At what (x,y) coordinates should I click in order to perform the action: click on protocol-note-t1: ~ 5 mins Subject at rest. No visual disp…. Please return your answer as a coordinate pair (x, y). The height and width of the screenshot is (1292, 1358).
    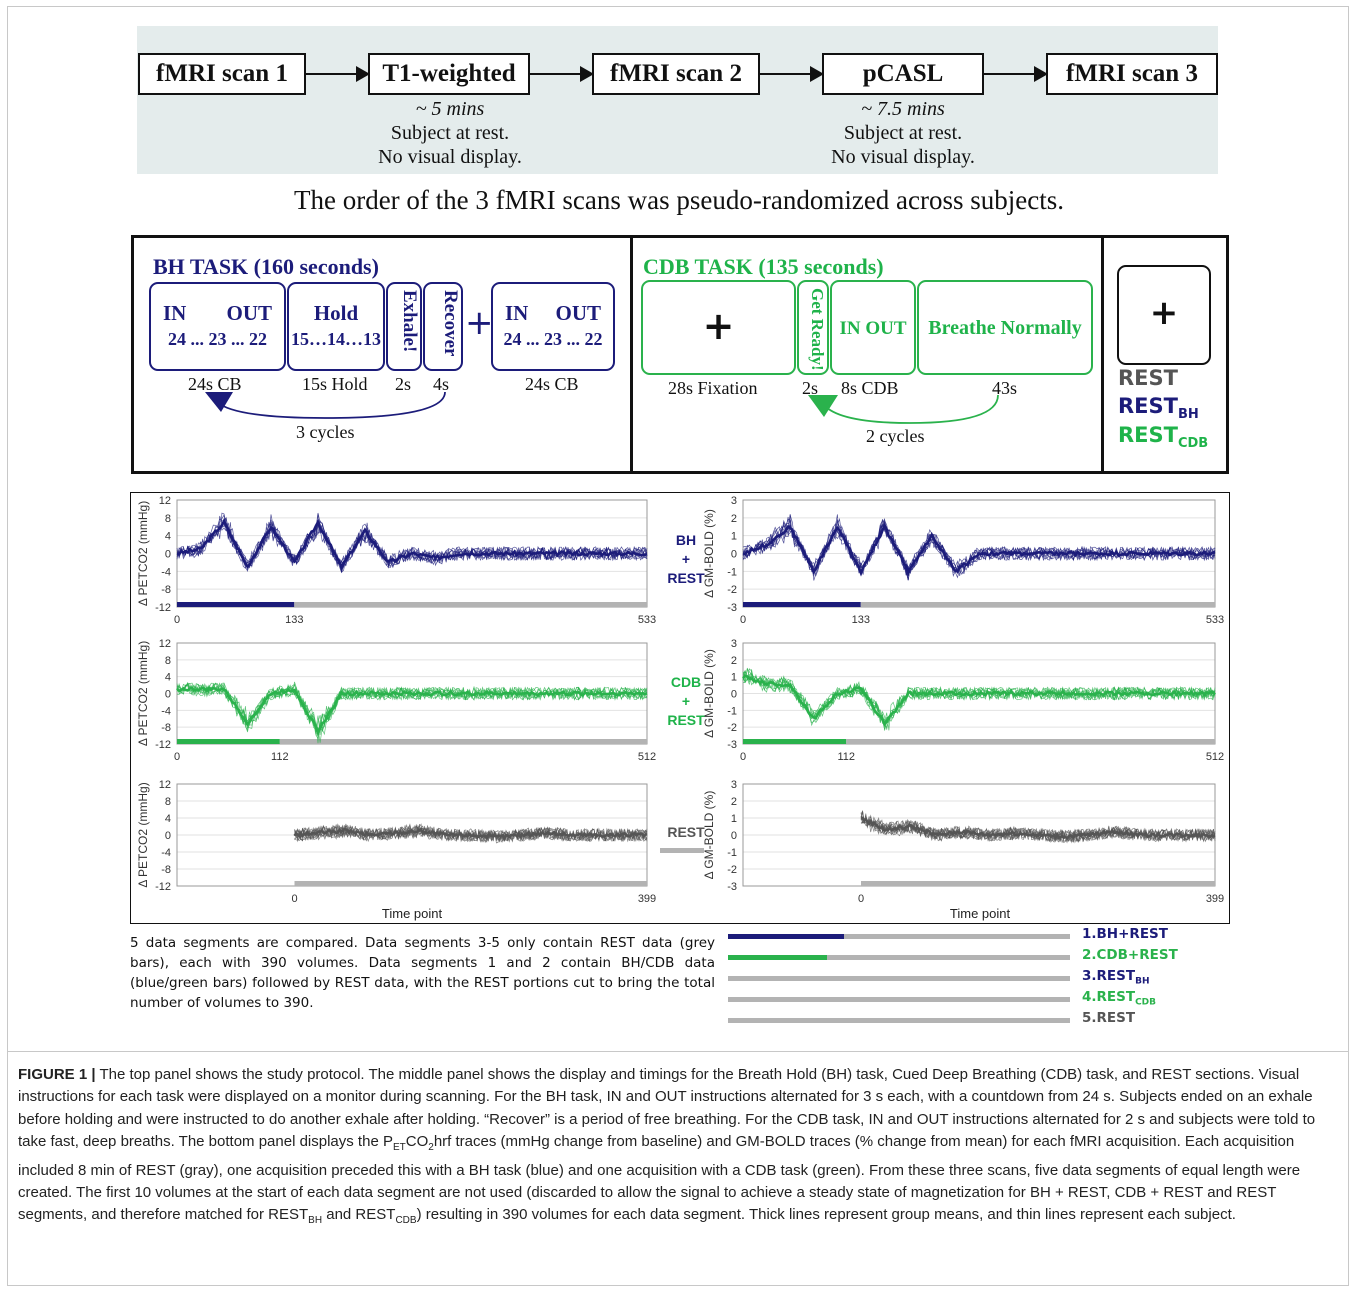
    Looking at the image, I should click on (450, 133).